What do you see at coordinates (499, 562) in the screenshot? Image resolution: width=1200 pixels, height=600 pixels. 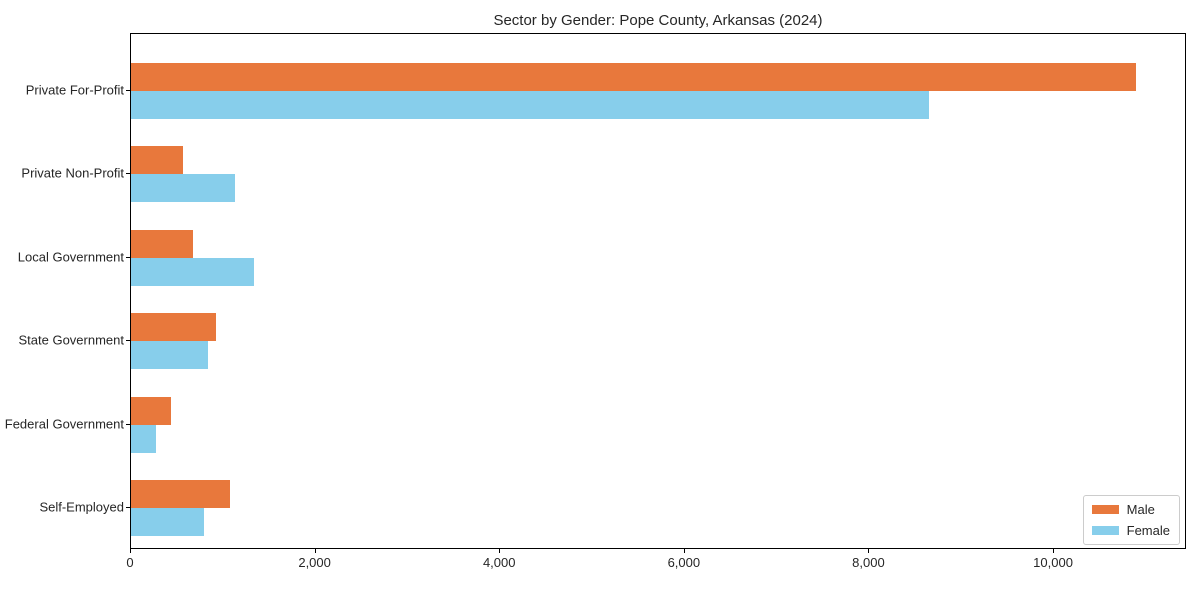 I see `x-tick-label-4-000: 4,000` at bounding box center [499, 562].